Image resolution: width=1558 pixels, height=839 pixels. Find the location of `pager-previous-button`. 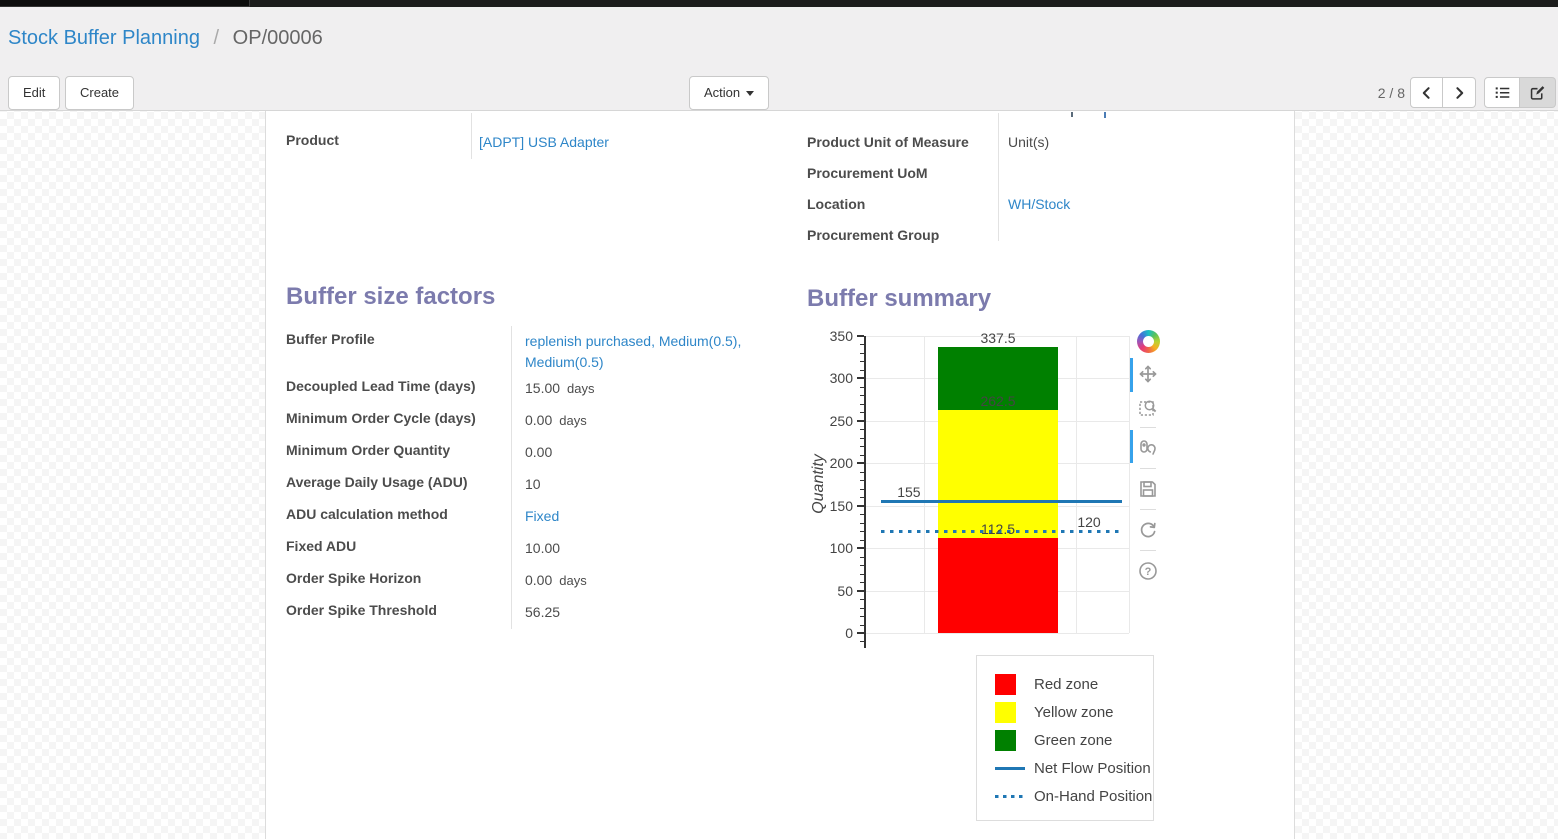

pager-previous-button is located at coordinates (1426, 92).